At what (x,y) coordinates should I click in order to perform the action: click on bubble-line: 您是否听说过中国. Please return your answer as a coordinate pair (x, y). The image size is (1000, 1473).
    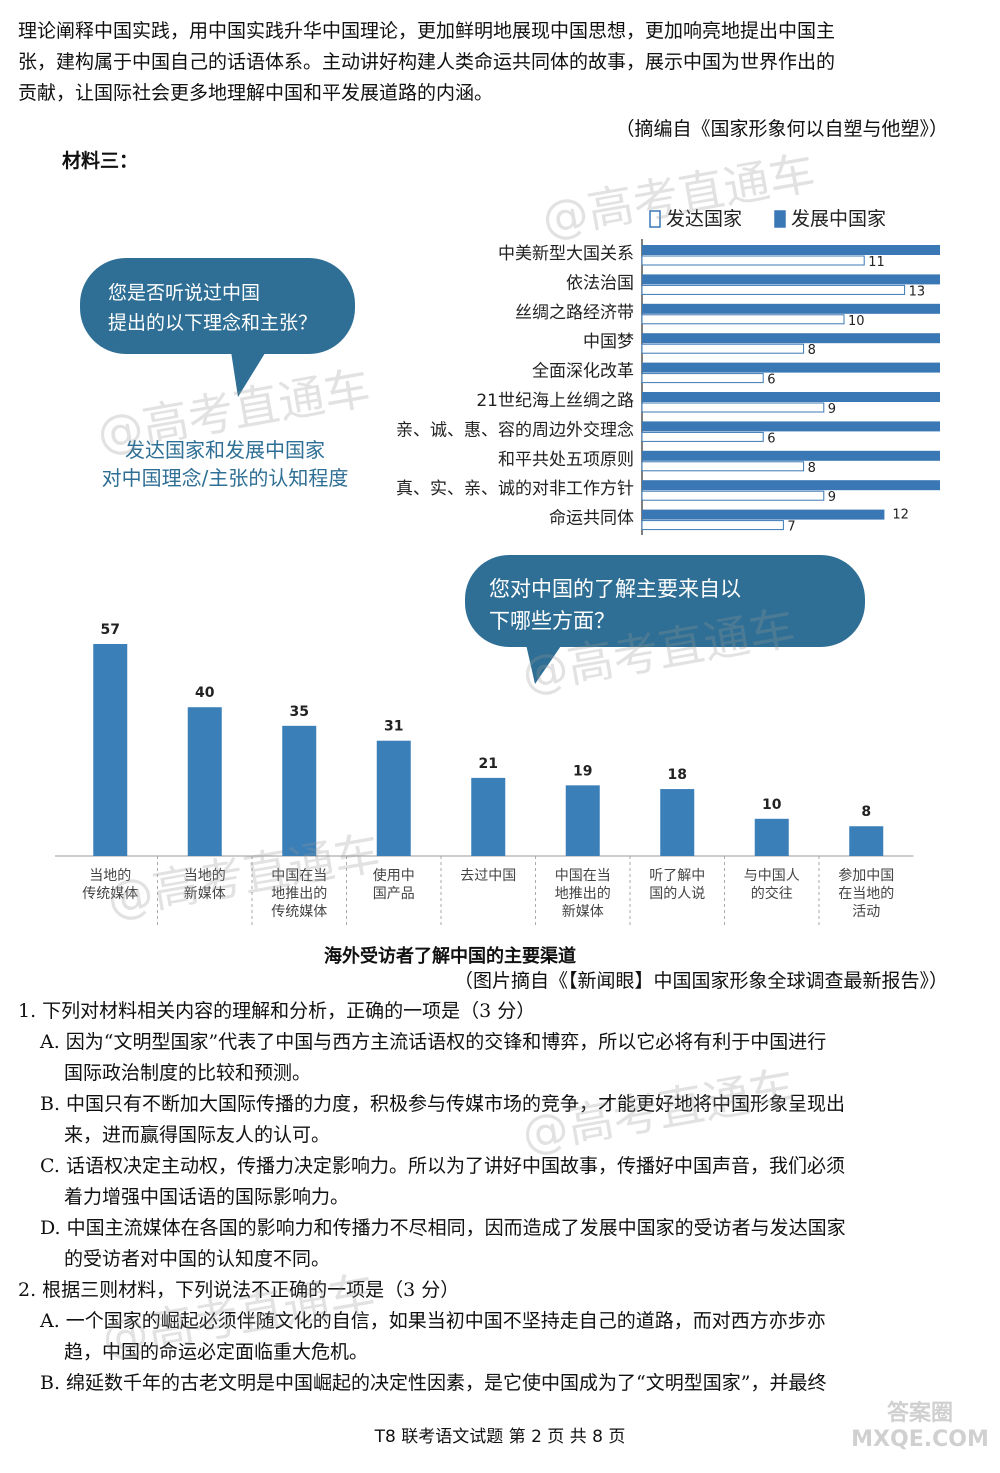
    Looking at the image, I should click on (184, 293).